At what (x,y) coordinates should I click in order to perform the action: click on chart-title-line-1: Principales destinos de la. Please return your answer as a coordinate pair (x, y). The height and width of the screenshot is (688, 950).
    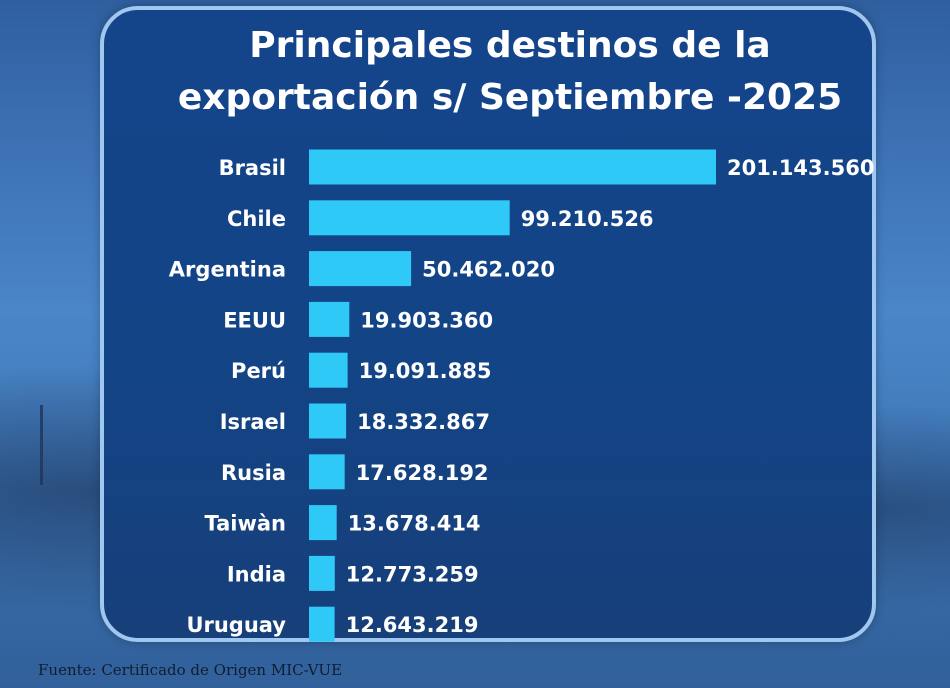
    Looking at the image, I should click on (510, 45).